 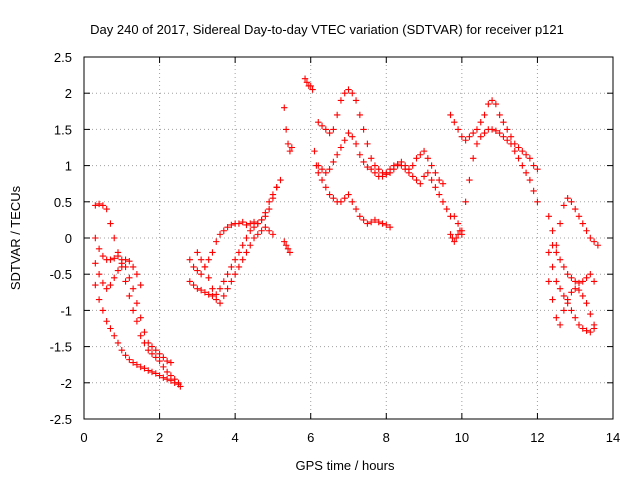 I want to click on series-arc-q, so click(x=571, y=292).